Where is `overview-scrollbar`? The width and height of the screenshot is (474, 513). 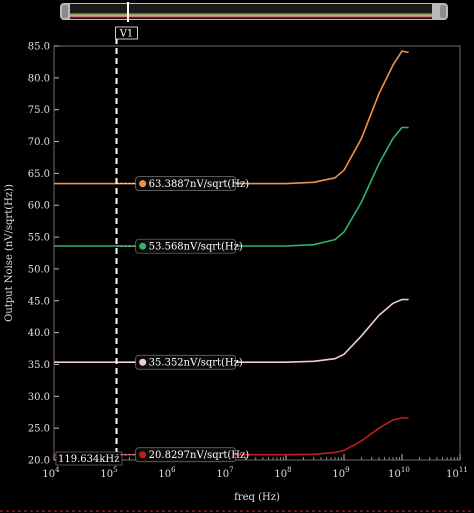
overview-scrollbar is located at coordinates (254, 12).